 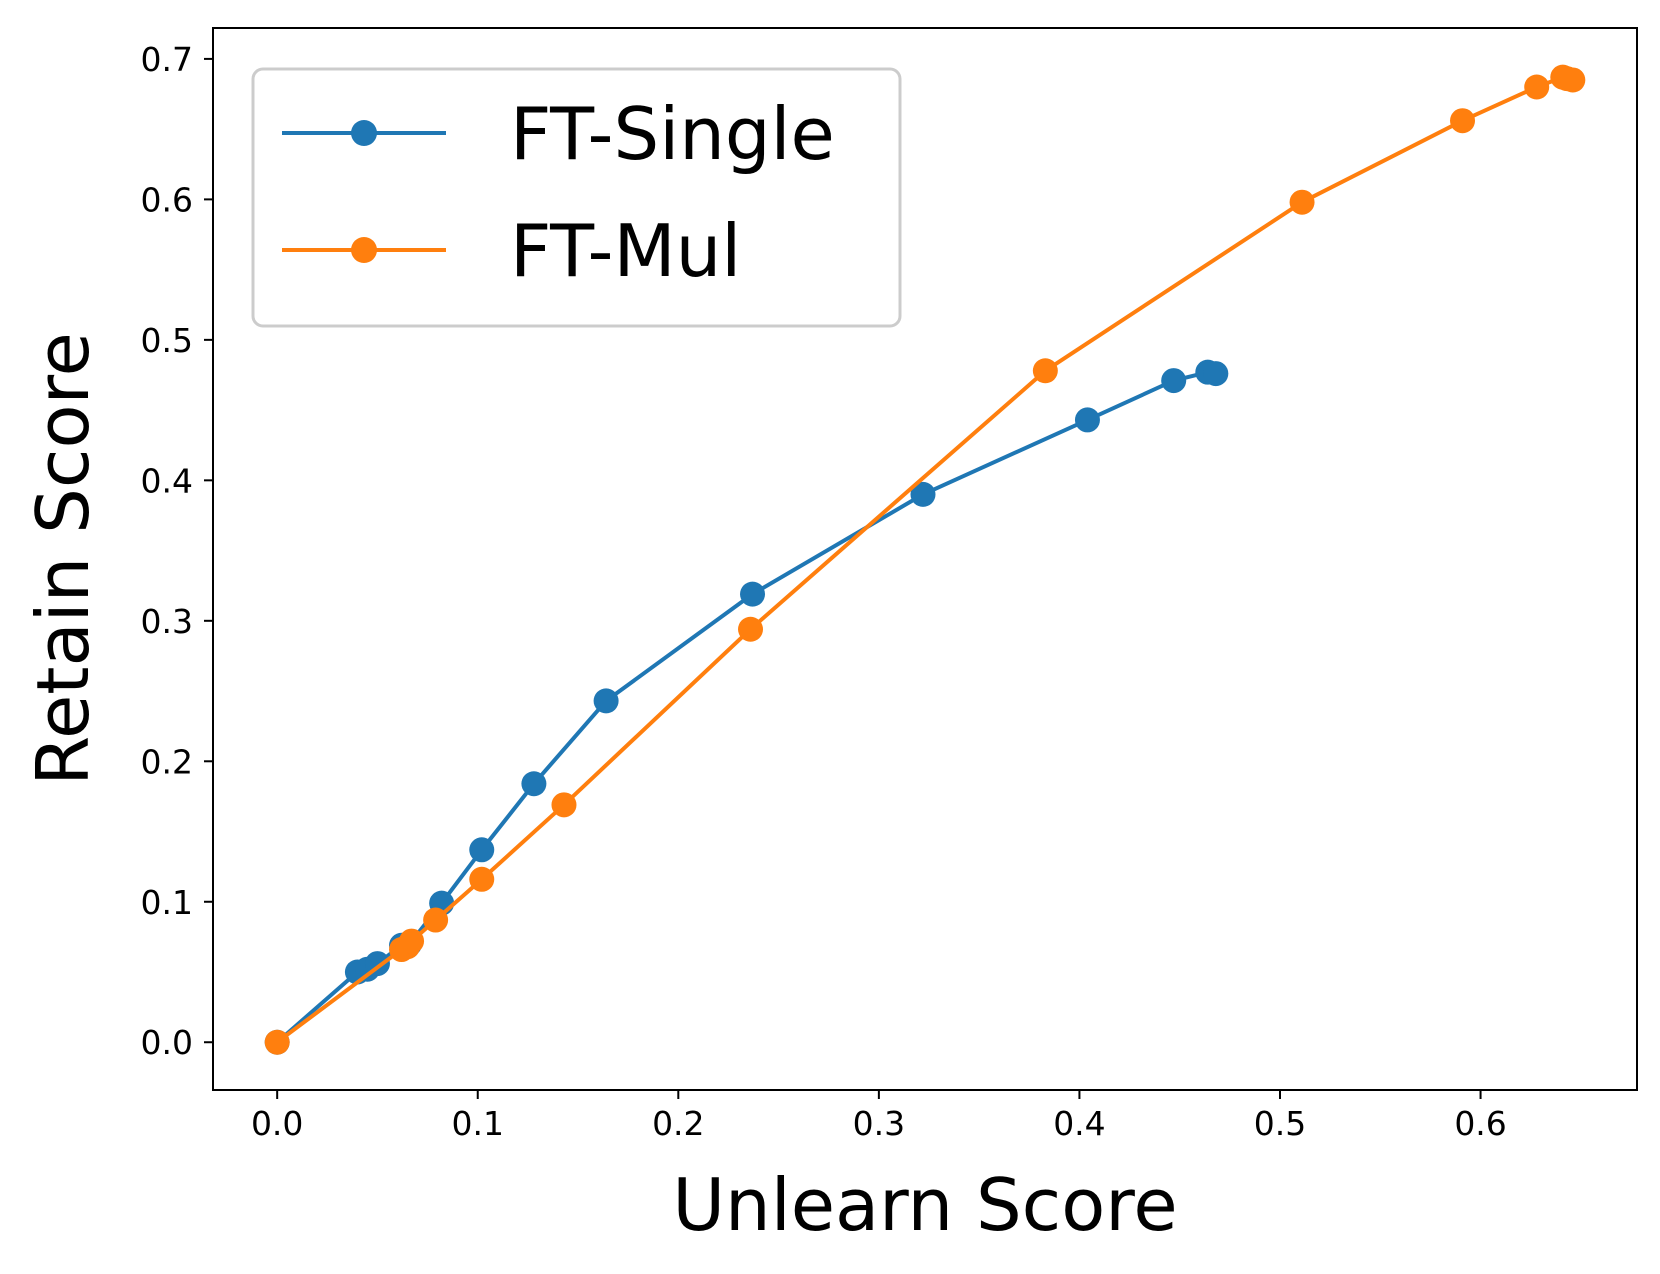 I want to click on legend-item: FT-Mul, so click(x=511, y=251).